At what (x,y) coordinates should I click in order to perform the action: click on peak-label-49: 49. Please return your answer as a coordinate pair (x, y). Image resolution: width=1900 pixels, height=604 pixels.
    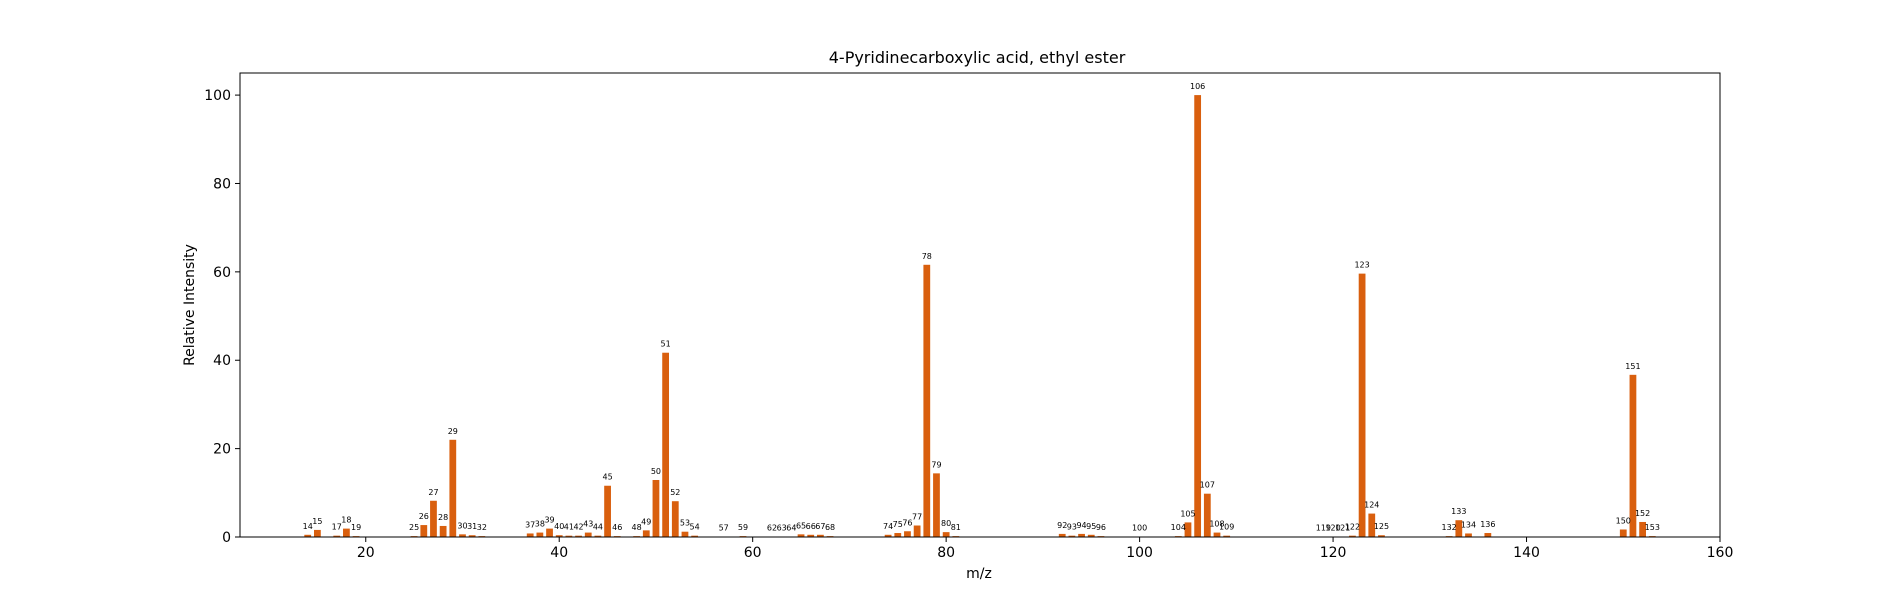
    Looking at the image, I should click on (646, 521).